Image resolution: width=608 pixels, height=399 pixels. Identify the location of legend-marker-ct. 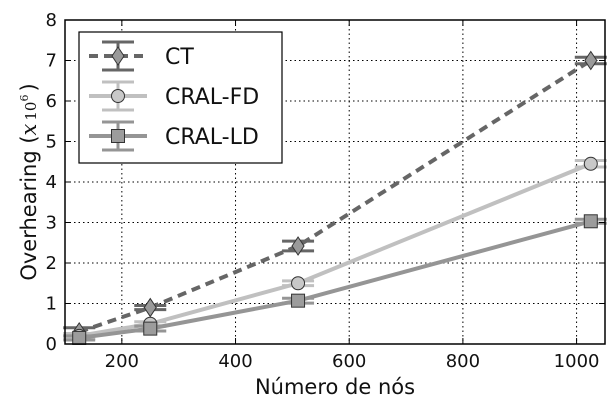
(118, 56).